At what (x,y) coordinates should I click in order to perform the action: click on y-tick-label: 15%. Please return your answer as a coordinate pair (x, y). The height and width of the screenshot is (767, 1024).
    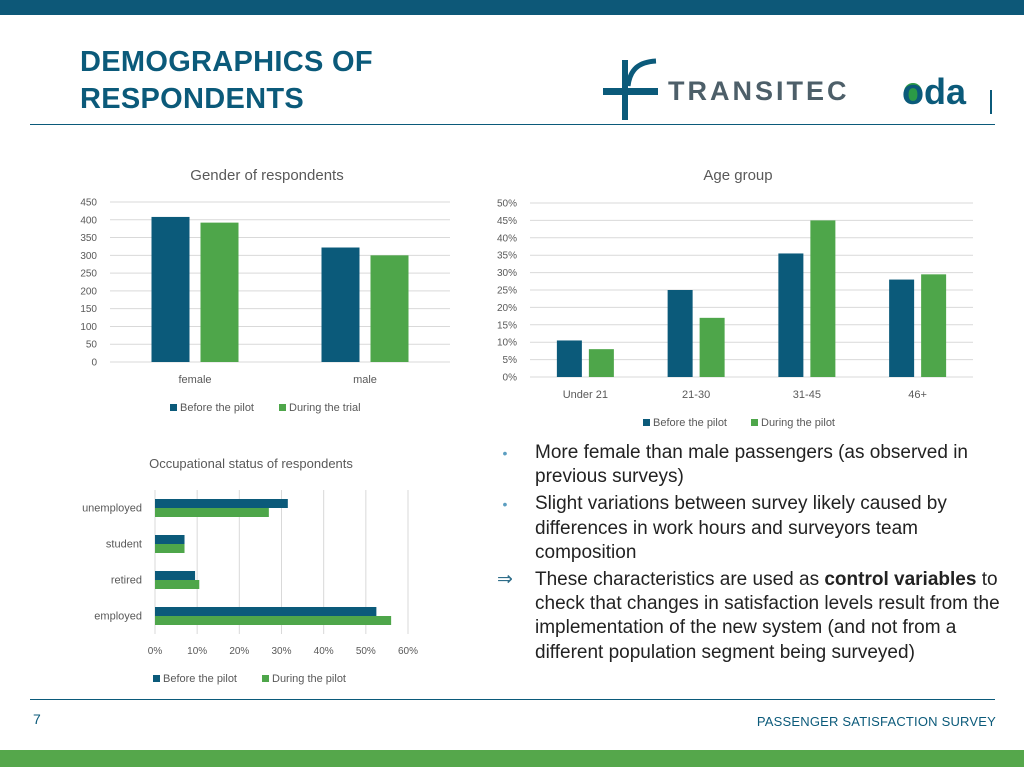
    Looking at the image, I should click on (507, 325).